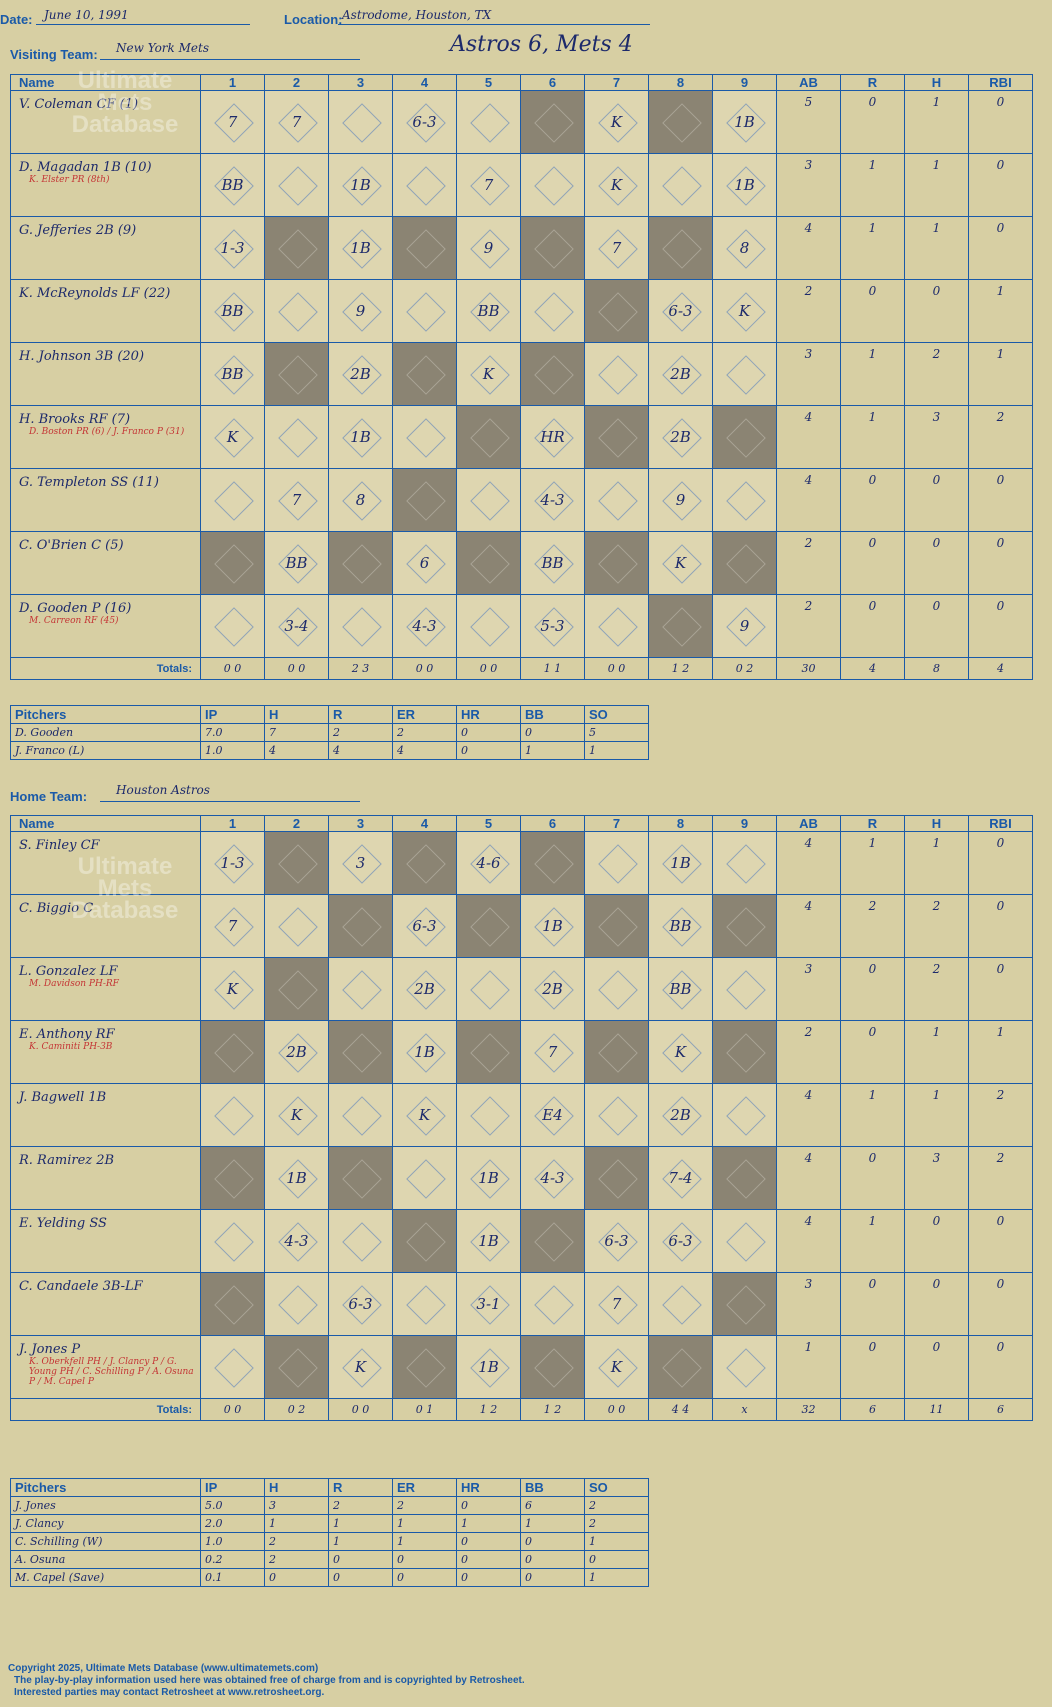  Describe the element at coordinates (74, 621) in the screenshot. I see `player-substitute: M. Carreon RF (45)` at that location.